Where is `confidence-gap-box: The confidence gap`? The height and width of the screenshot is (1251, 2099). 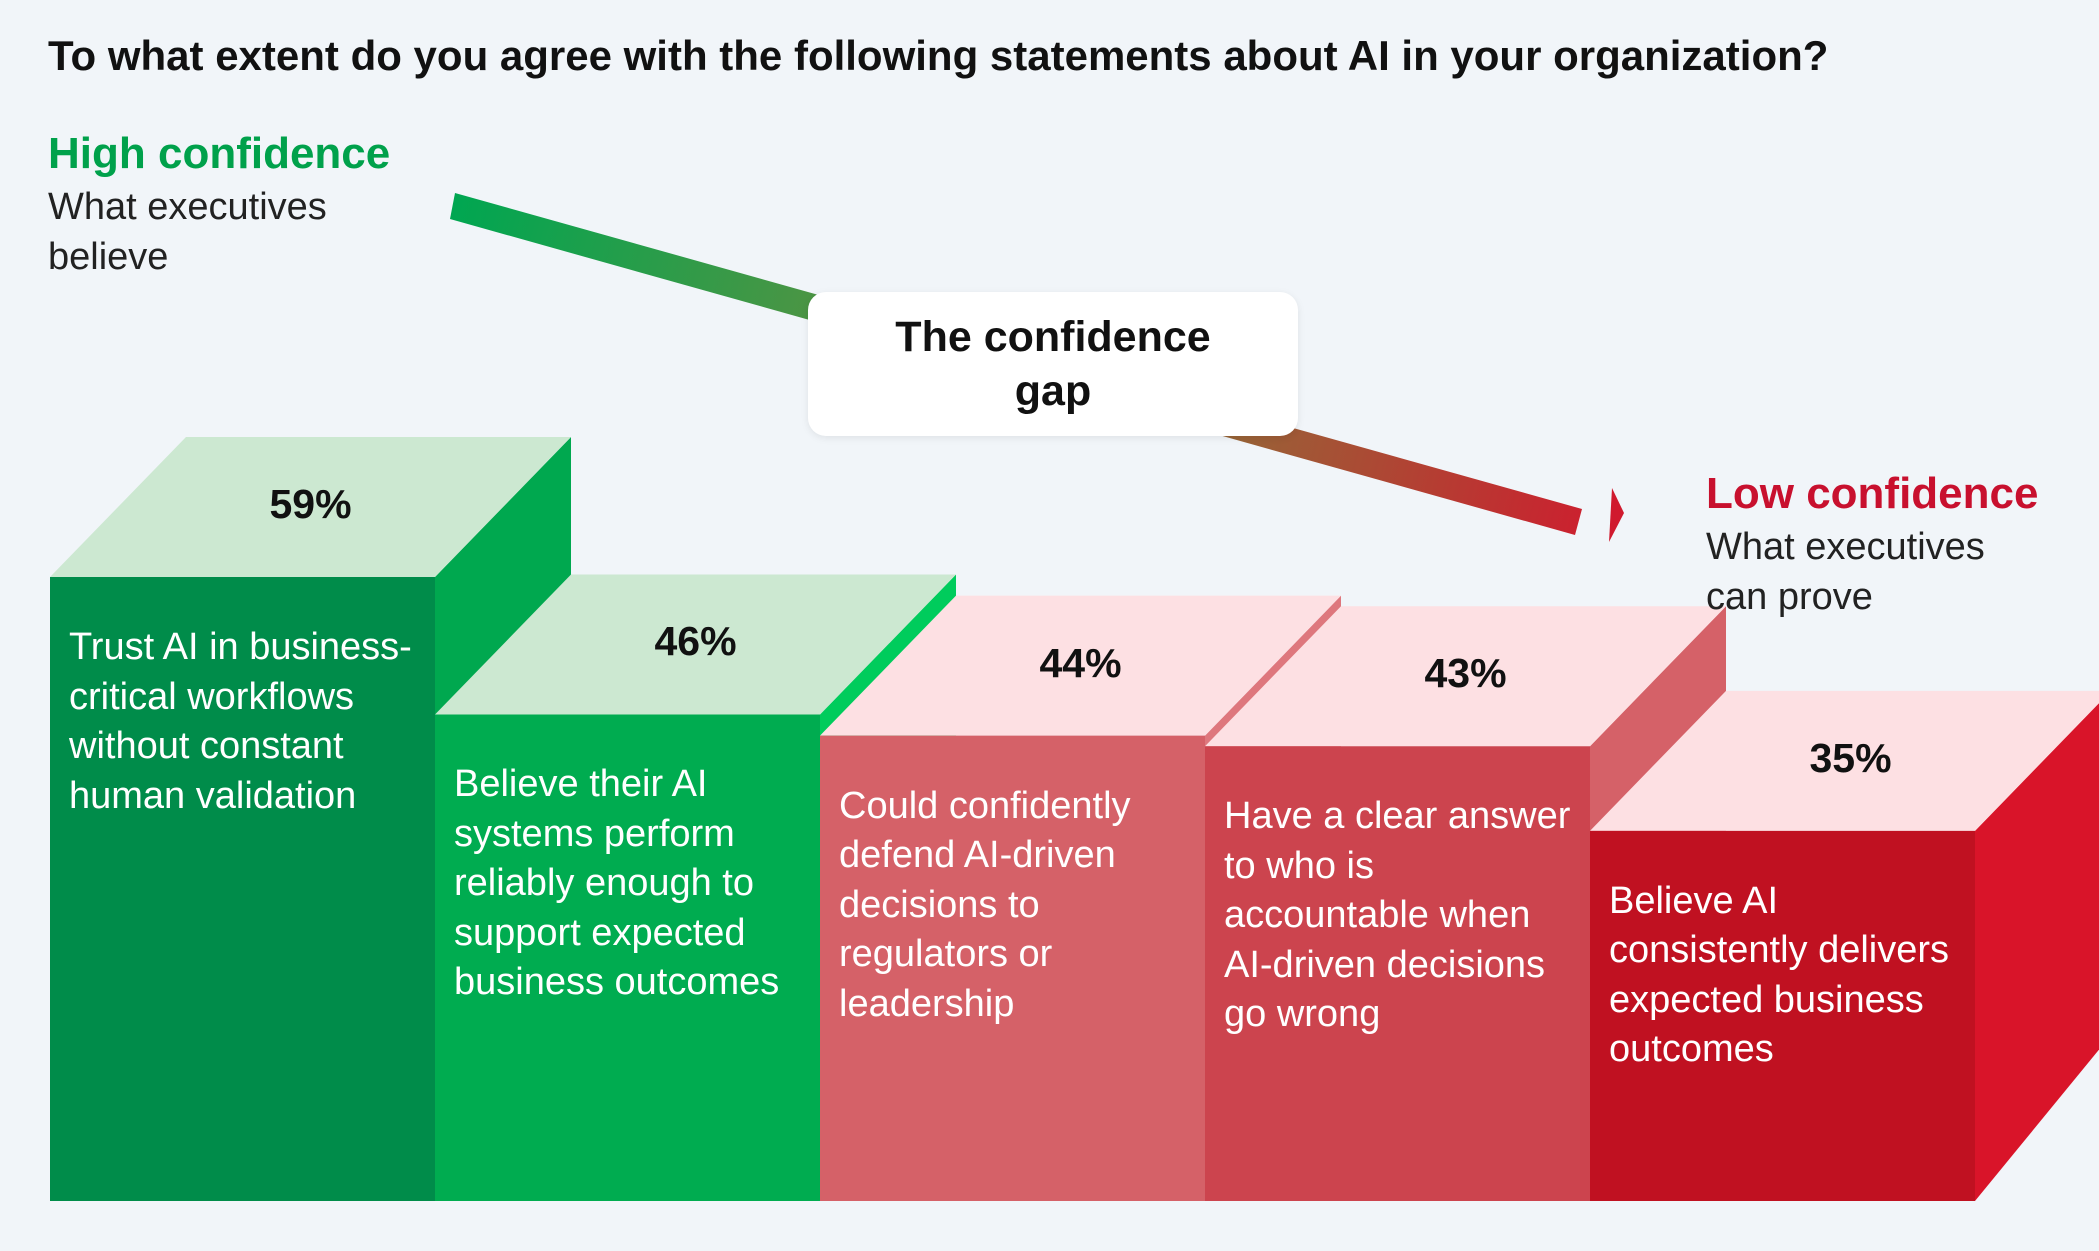 confidence-gap-box: The confidence gap is located at coordinates (1053, 364).